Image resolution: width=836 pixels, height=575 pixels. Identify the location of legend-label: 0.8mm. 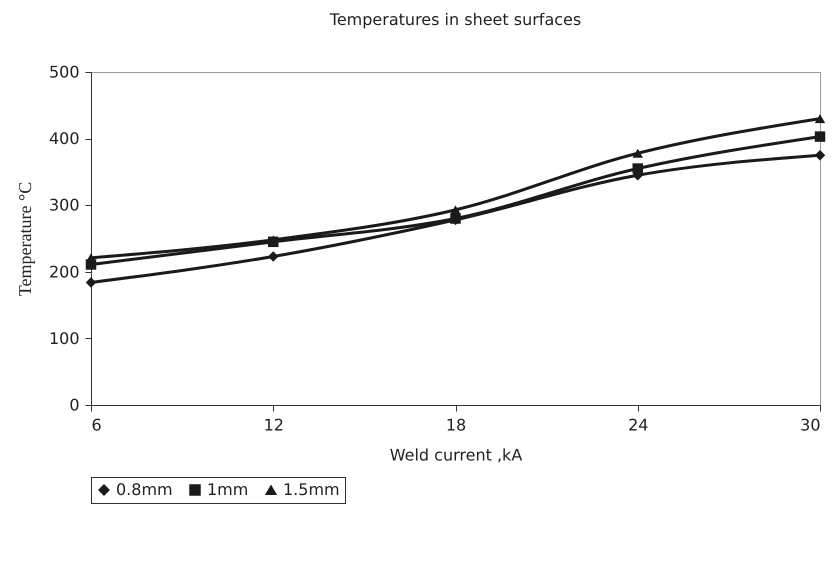
(144, 489).